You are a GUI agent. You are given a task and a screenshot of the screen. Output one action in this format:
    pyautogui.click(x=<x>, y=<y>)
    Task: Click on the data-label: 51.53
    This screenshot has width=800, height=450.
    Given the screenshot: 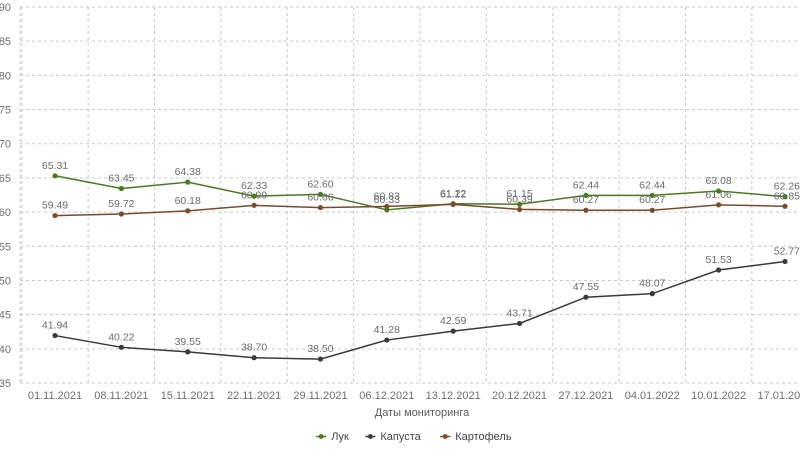 What is the action you would take?
    pyautogui.click(x=718, y=260)
    